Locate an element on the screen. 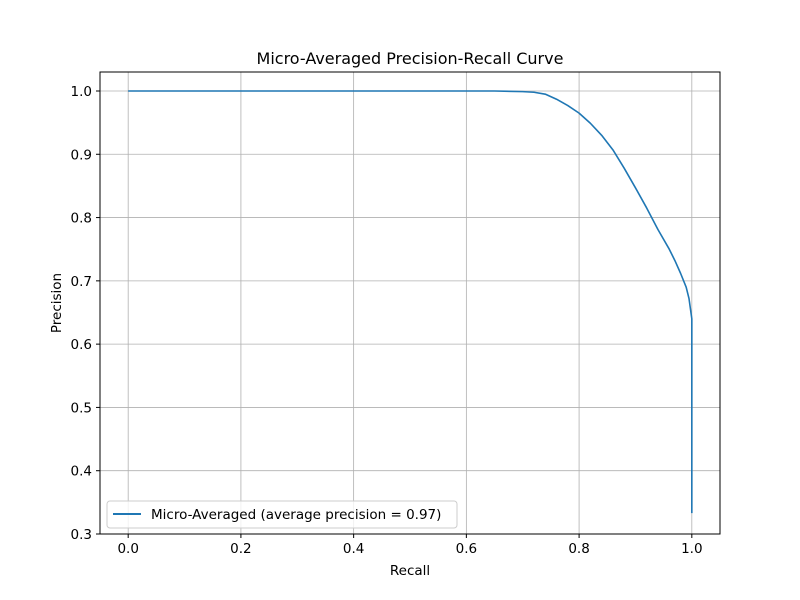  y-tick-label: 0.7 is located at coordinates (81, 282).